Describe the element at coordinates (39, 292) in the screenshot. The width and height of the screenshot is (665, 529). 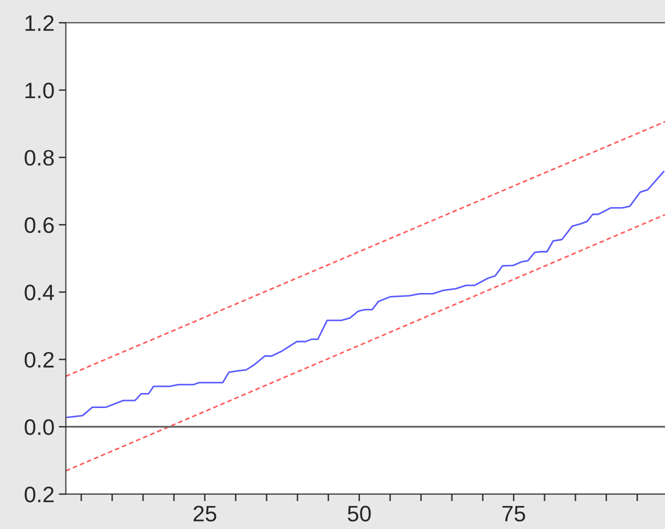
I see `y-tick-label: 0.4` at that location.